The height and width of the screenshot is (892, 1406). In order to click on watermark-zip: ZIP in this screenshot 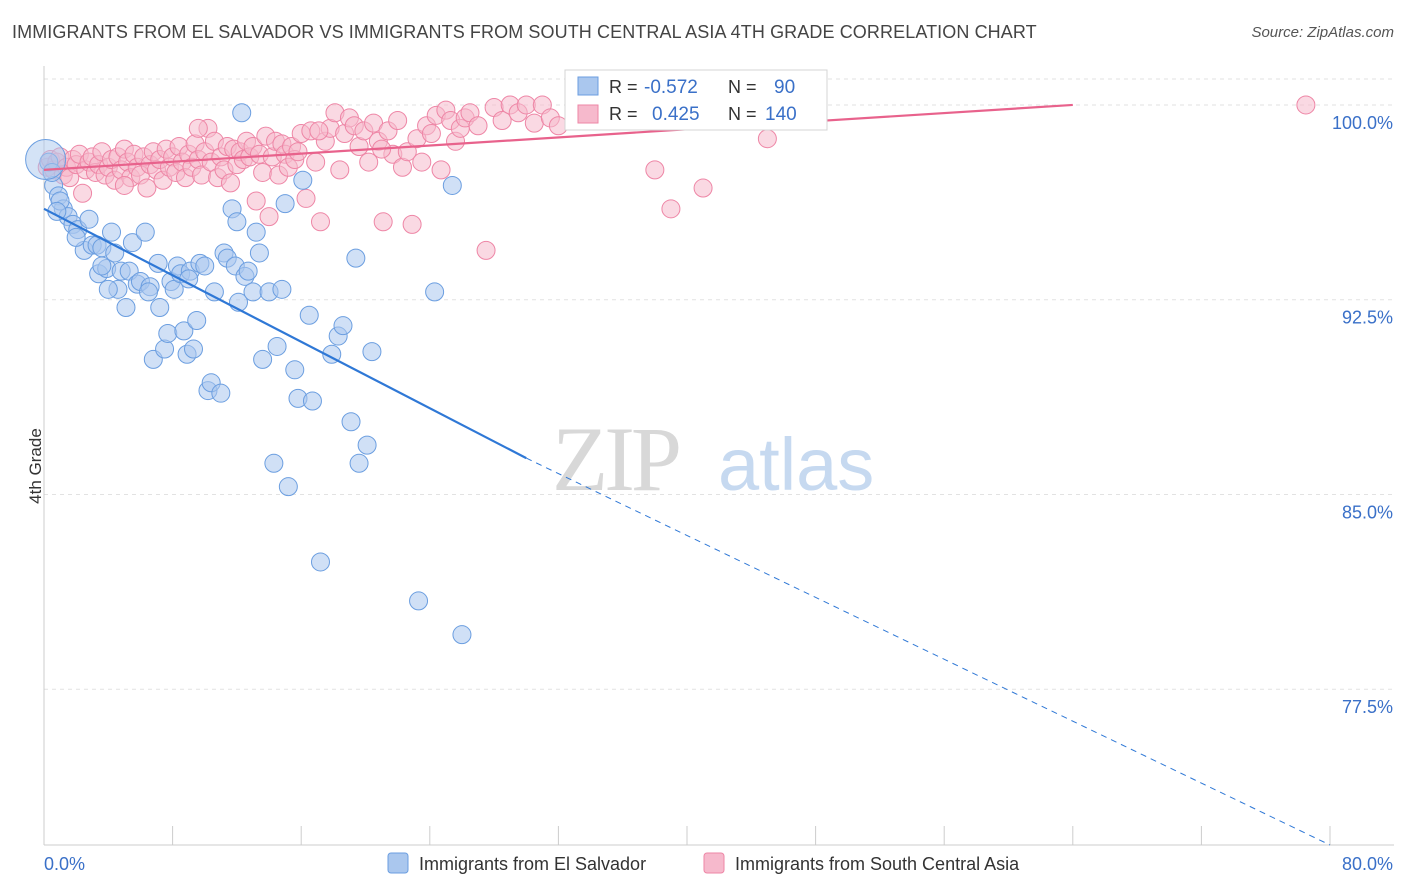, I will do `click(615, 459)`.